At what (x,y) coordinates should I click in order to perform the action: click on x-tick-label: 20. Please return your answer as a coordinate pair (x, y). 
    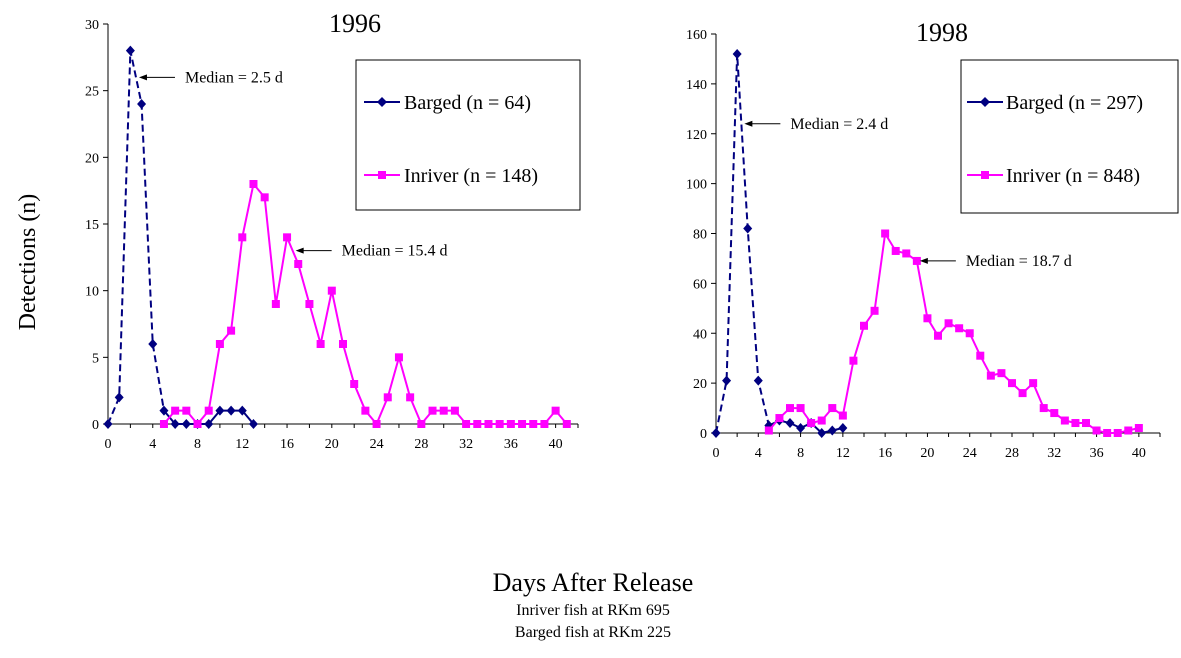
    Looking at the image, I should click on (332, 444).